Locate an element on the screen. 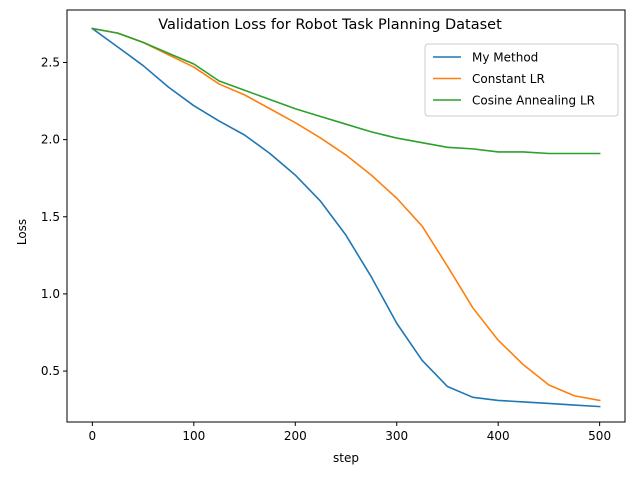 This screenshot has width=640, height=484. legend-box is located at coordinates (521, 80).